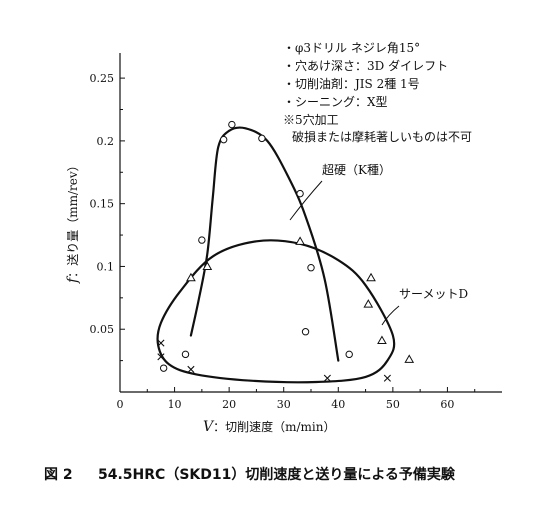 The width and height of the screenshot is (560, 508). I want to click on x-tick-label: 0, so click(120, 404).